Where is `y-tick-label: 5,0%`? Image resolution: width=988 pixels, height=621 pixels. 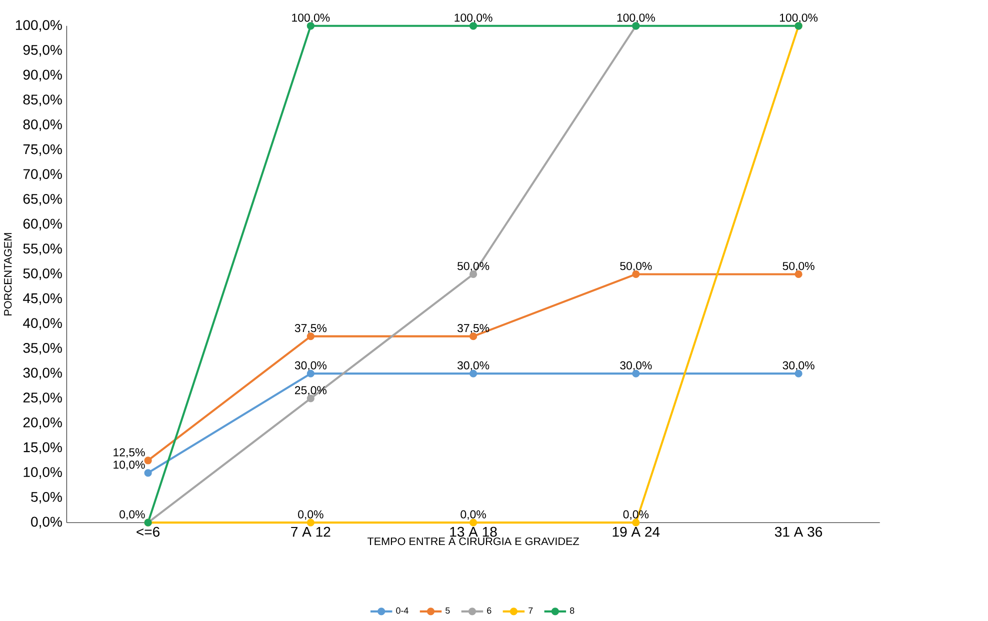
y-tick-label: 5,0% is located at coordinates (46, 498).